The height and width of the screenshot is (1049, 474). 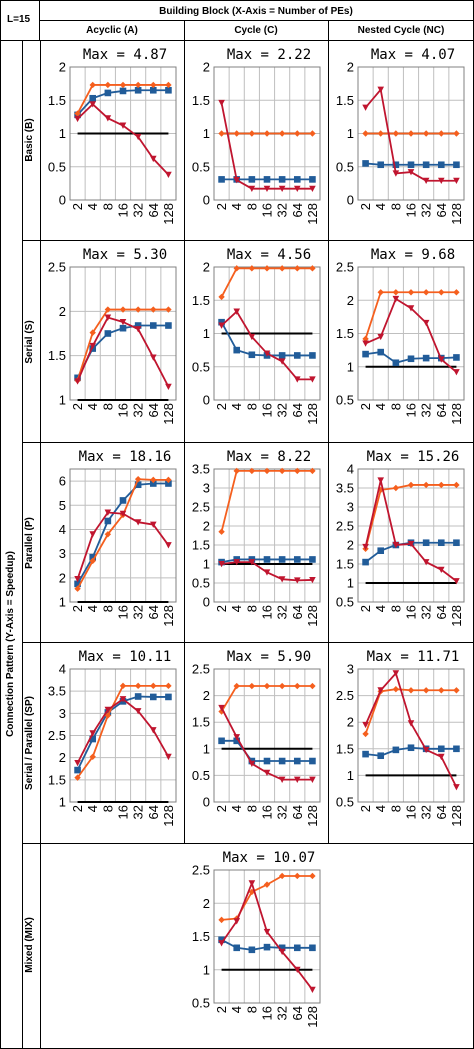 What do you see at coordinates (10, 644) in the screenshot?
I see `side-title: Connection Pattern (Y-Axis = Speedup)` at bounding box center [10, 644].